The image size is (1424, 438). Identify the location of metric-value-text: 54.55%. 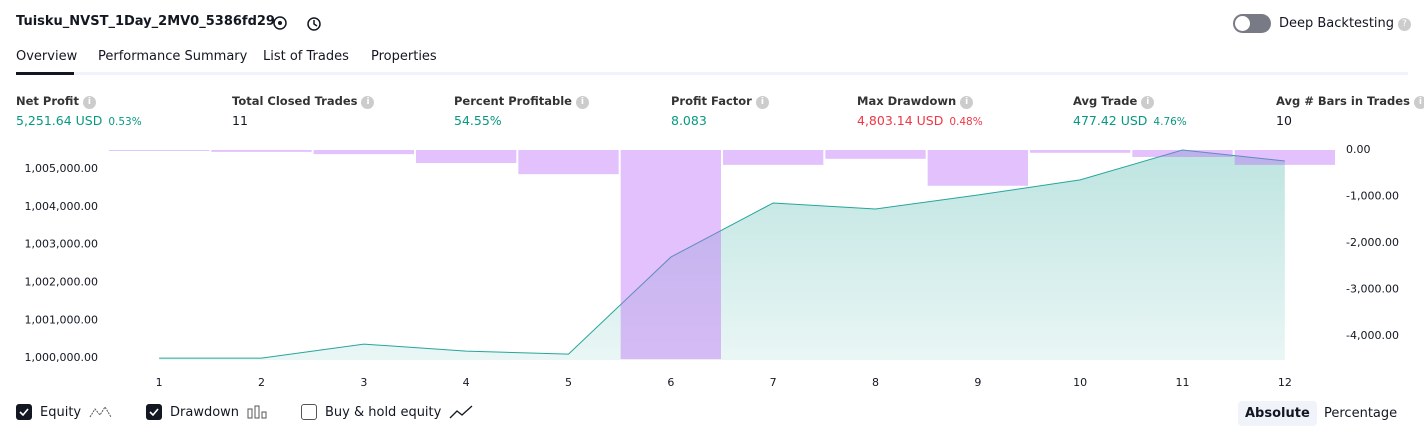
(478, 120).